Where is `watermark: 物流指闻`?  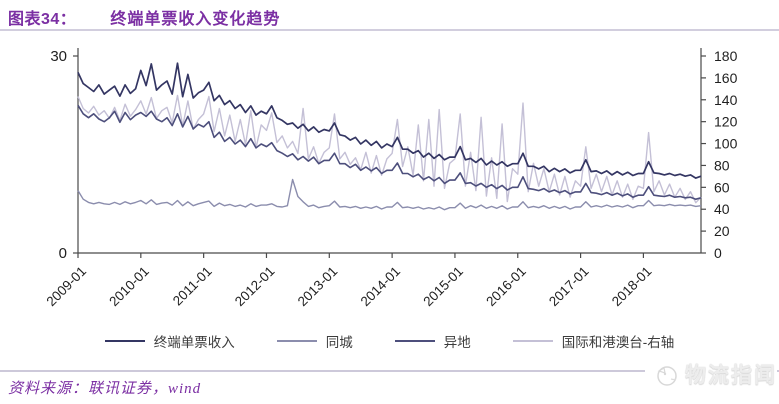 watermark: 物流指闻 is located at coordinates (711, 374).